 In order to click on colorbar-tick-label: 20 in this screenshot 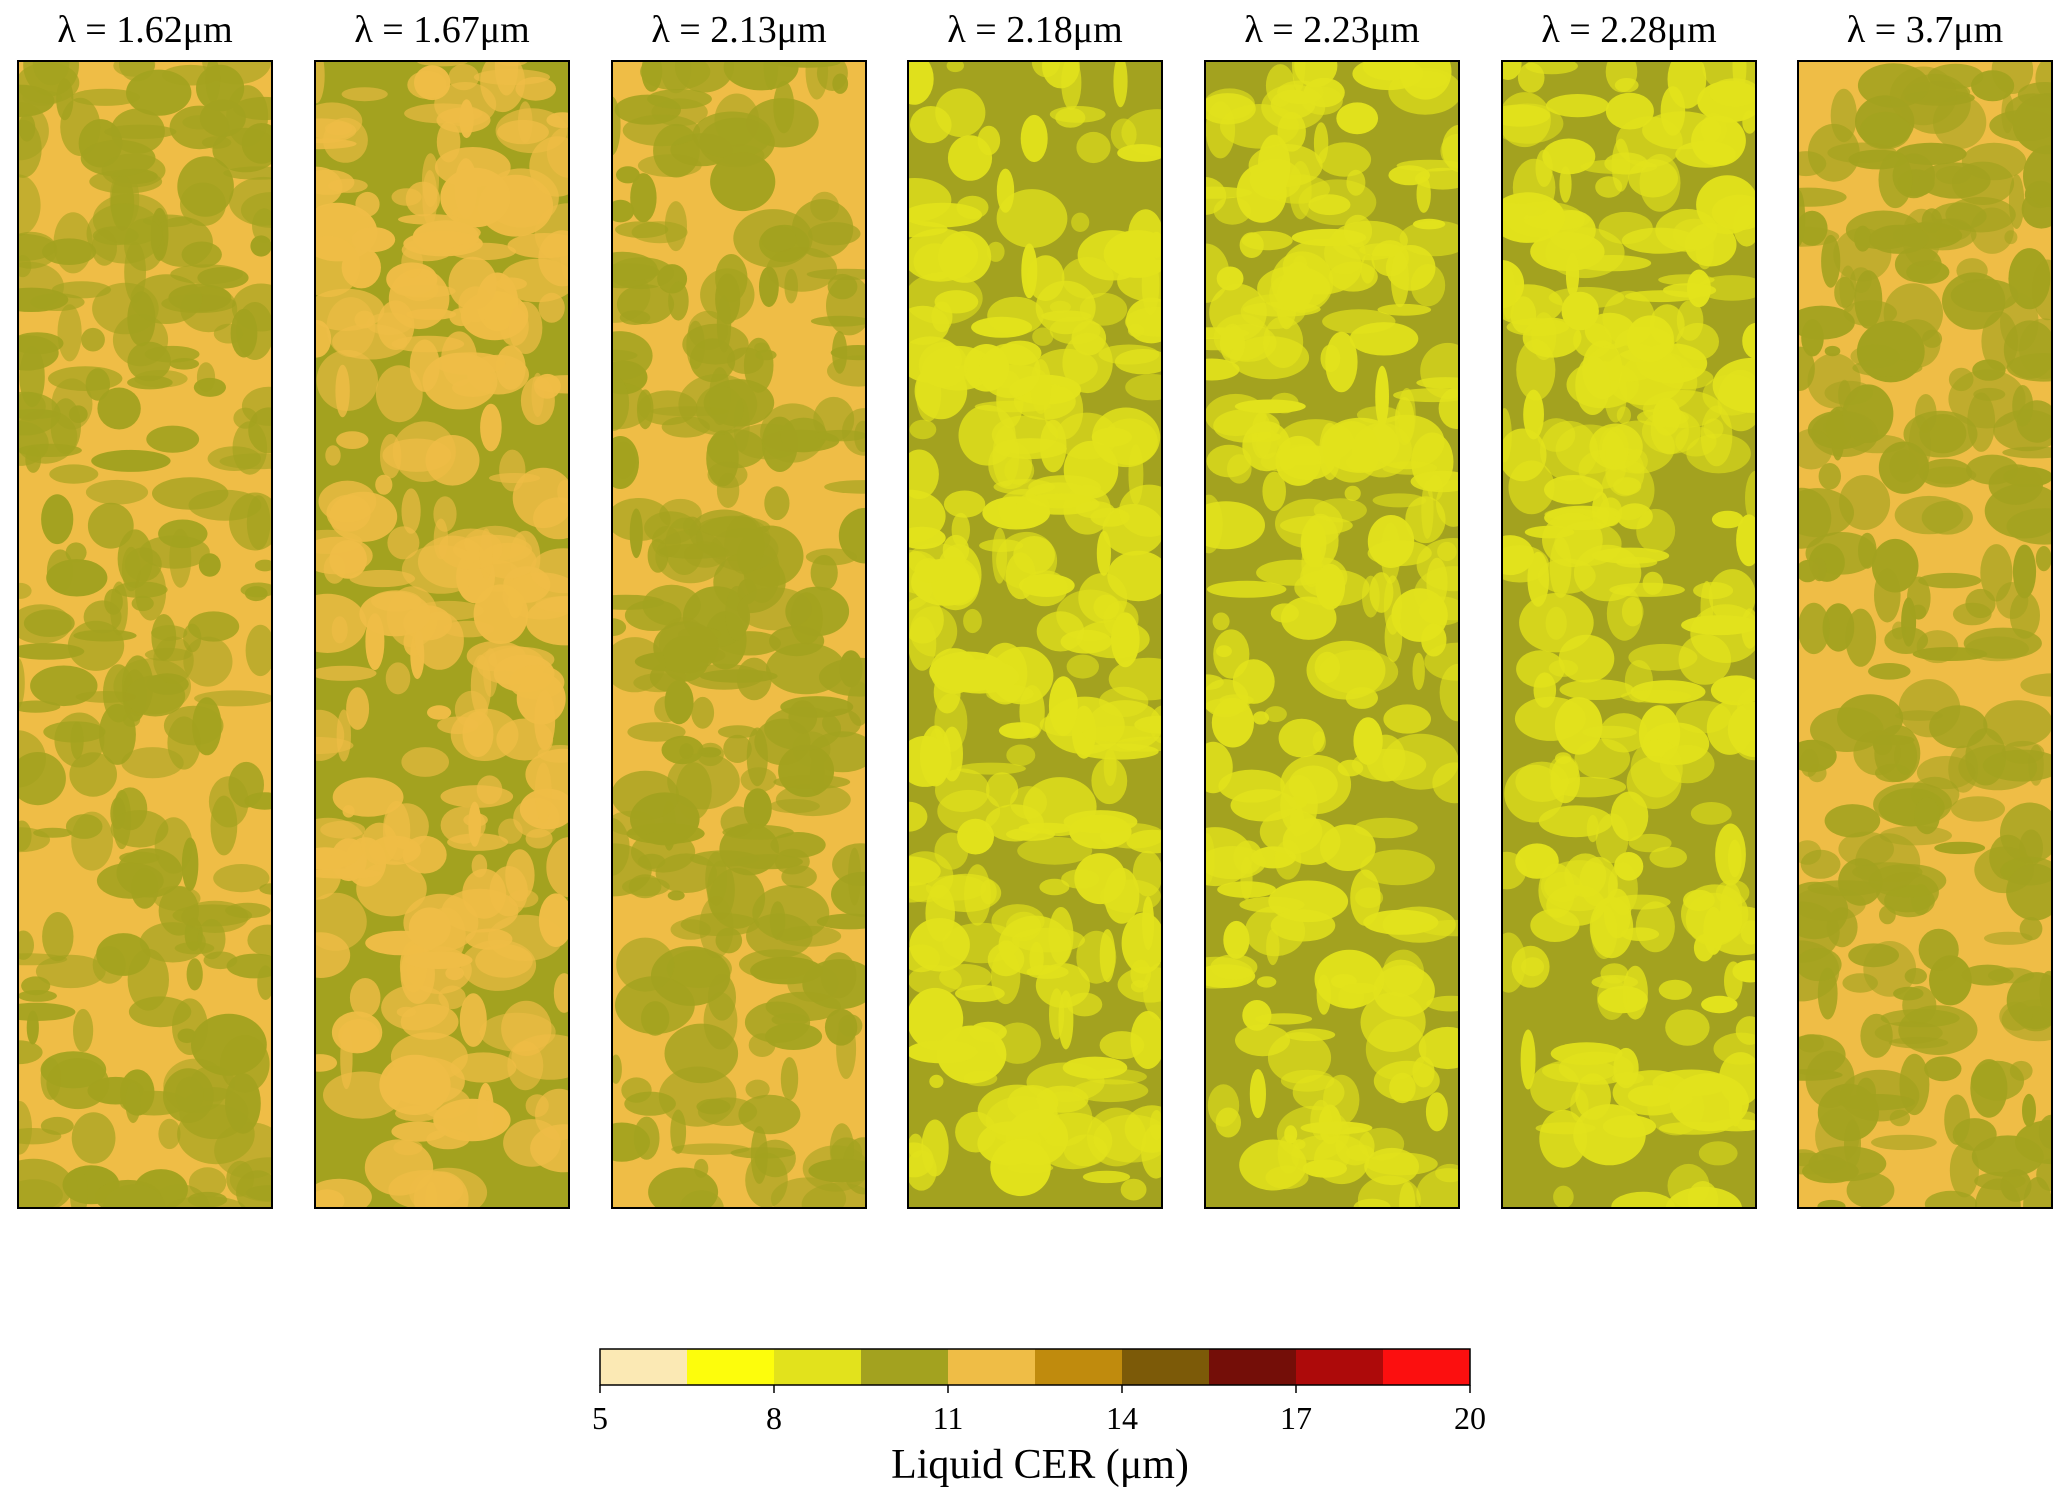, I will do `click(1470, 1418)`.